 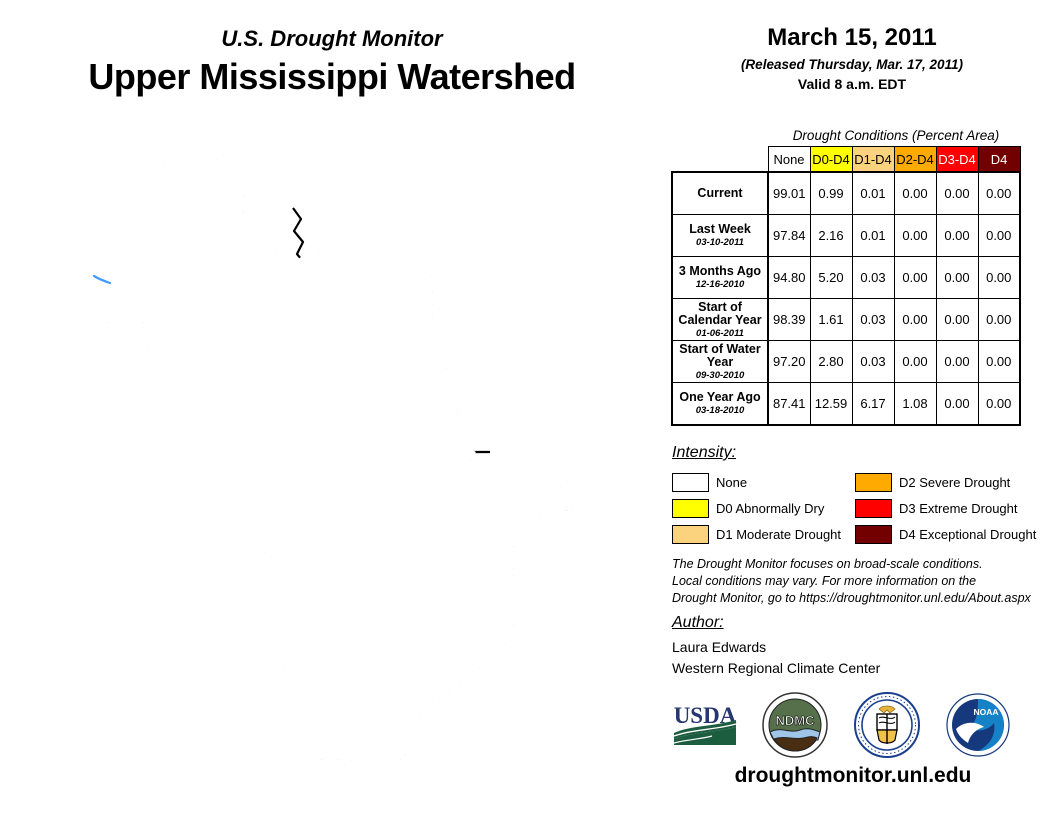 I want to click on legend-label: None, so click(x=732, y=482).